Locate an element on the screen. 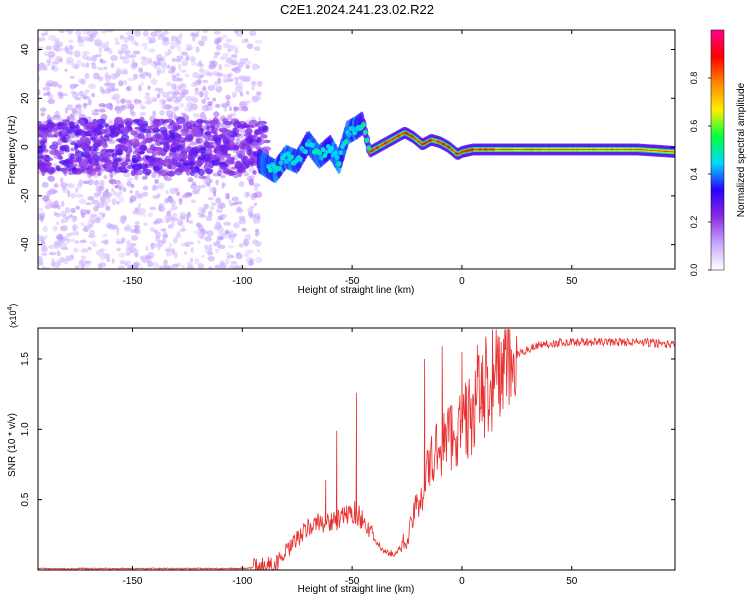 The width and height of the screenshot is (750, 605). x-tick-label: -150 is located at coordinates (132, 281).